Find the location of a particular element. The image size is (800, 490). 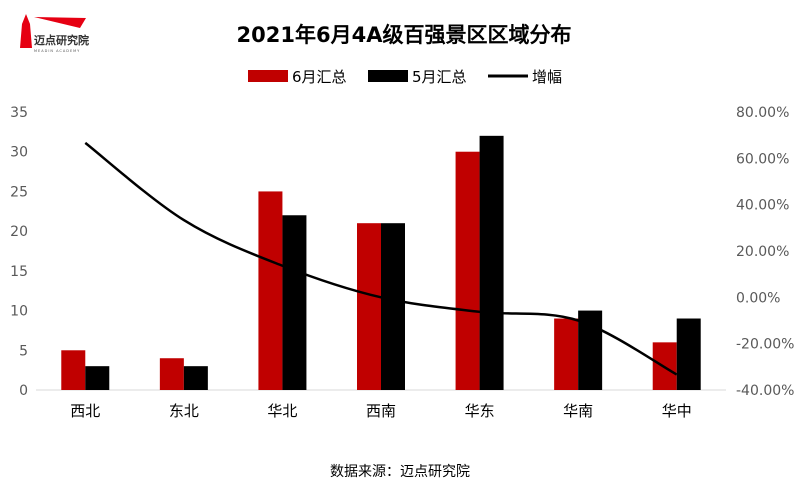

left-tick-label: 25 is located at coordinates (19, 192).